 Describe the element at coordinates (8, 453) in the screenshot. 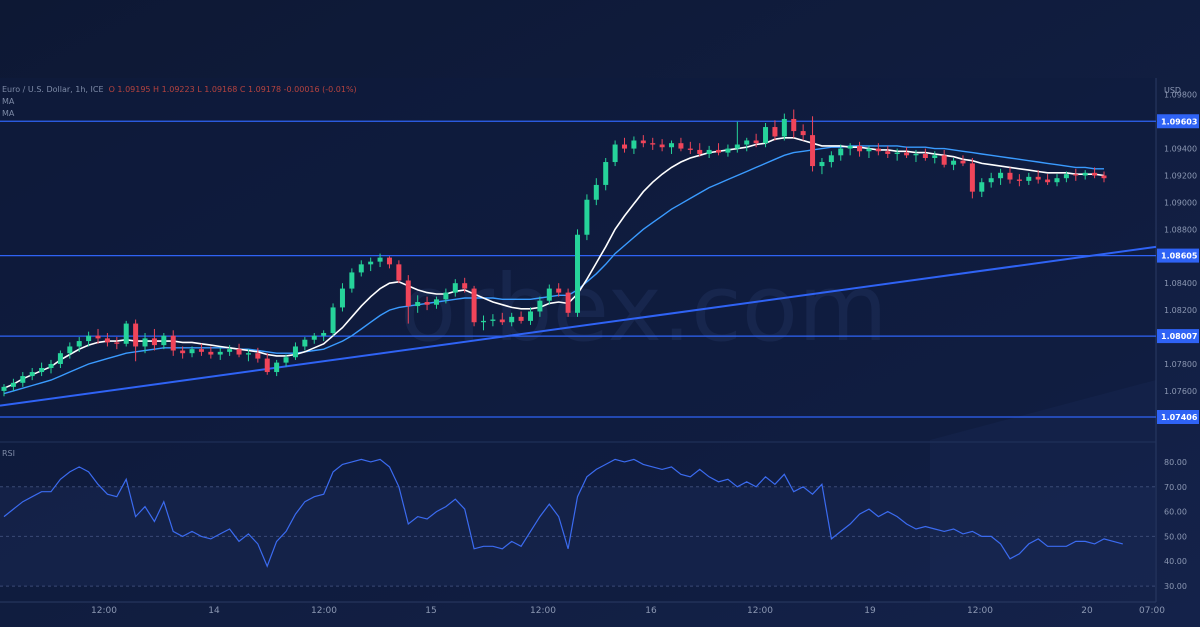

I see `legend-rsi: RSI` at that location.